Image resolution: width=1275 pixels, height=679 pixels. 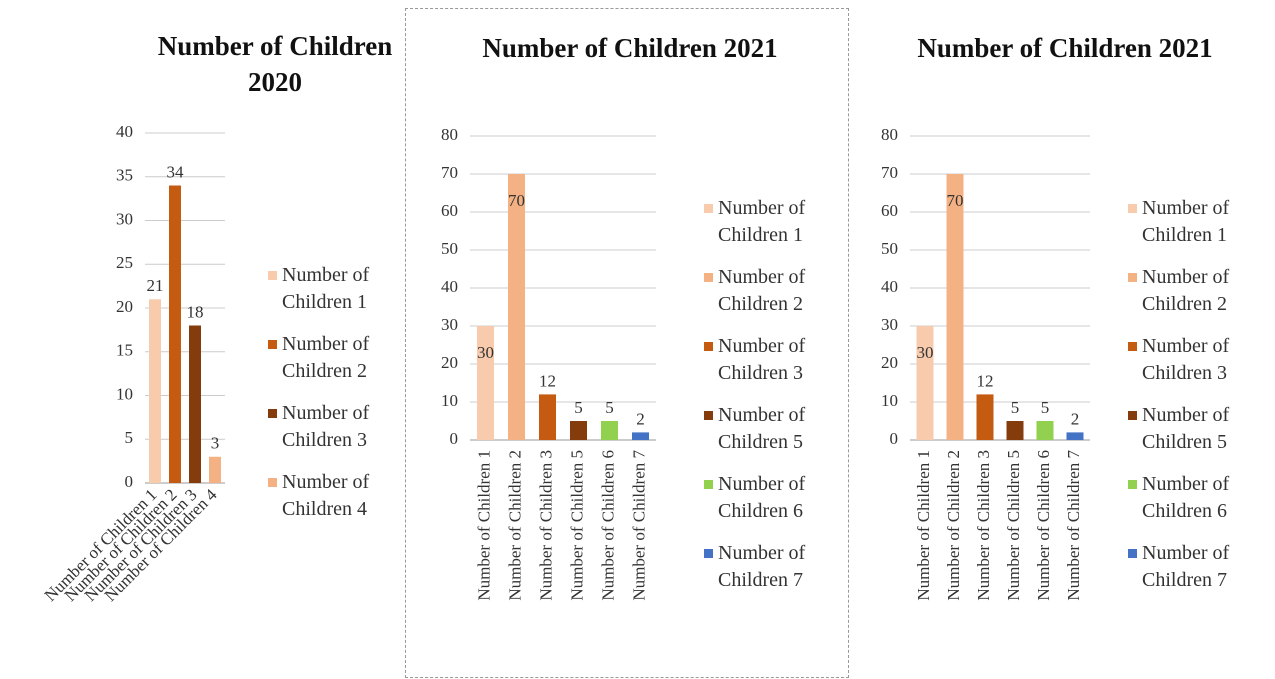 I want to click on data-label: 3, so click(x=215, y=443).